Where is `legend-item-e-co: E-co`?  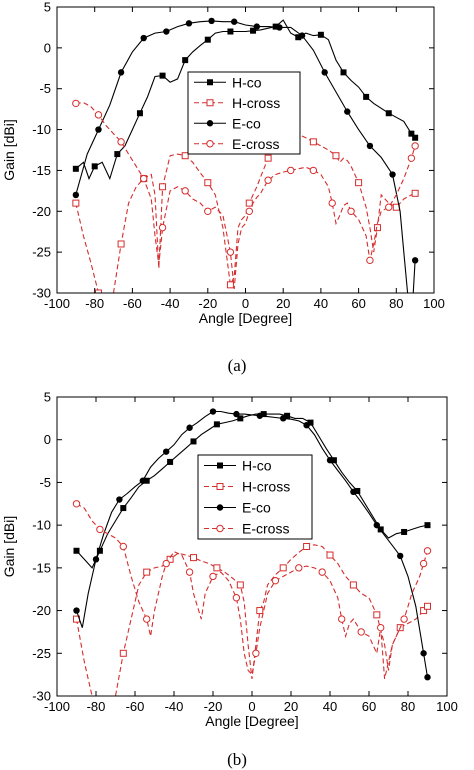 legend-item-e-co: E-co is located at coordinates (237, 508).